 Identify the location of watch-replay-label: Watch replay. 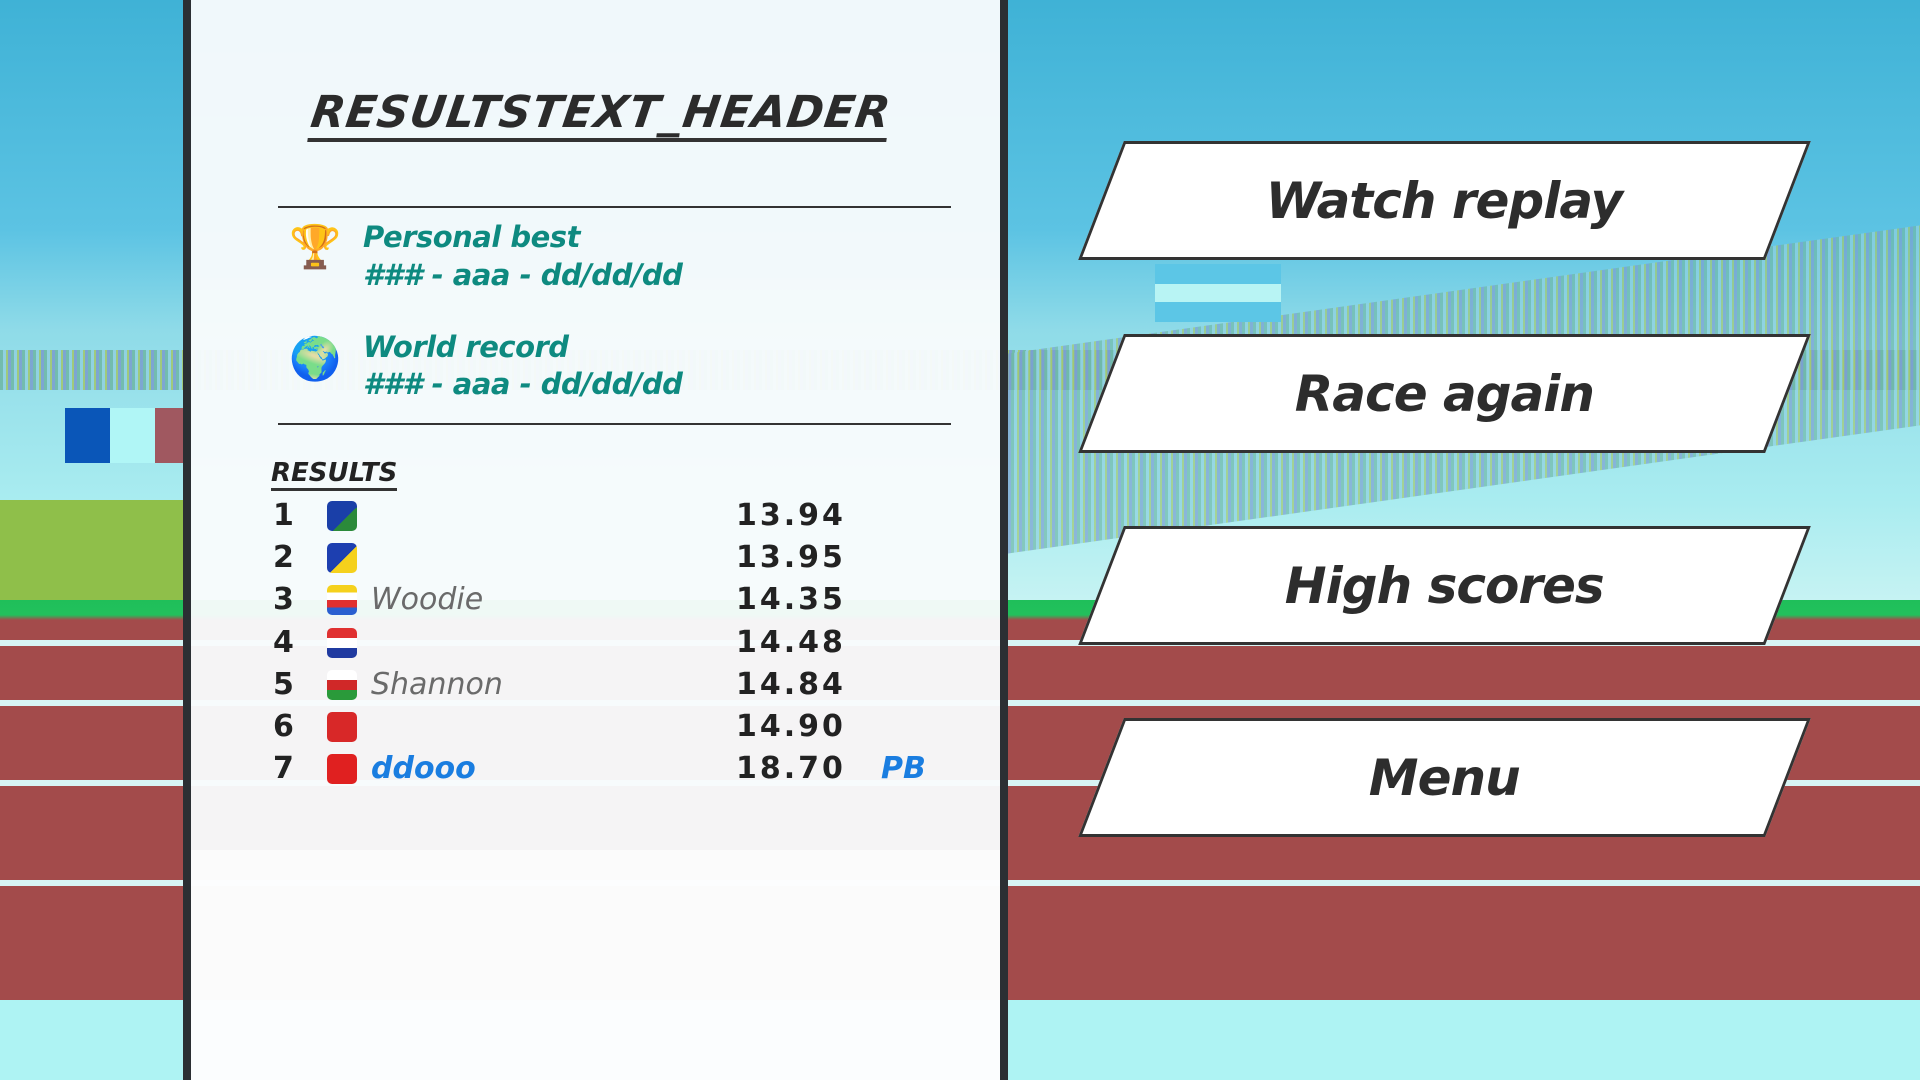
(1444, 200).